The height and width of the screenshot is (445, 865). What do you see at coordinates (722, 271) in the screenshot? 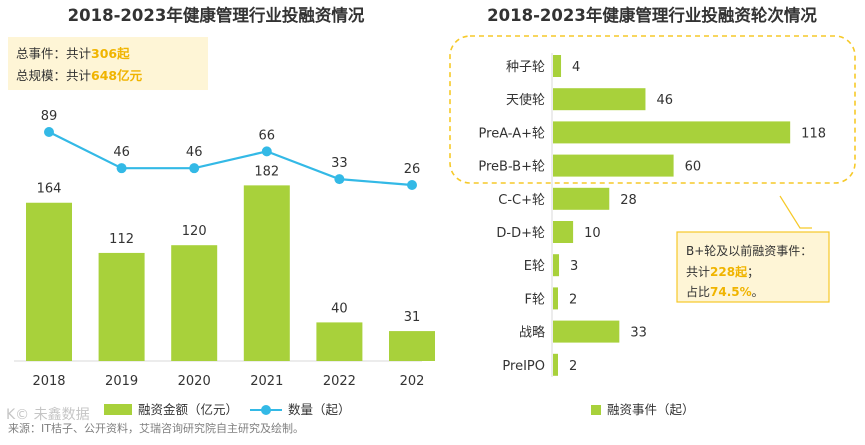
I see `callout-line-2: 共计228起；` at bounding box center [722, 271].